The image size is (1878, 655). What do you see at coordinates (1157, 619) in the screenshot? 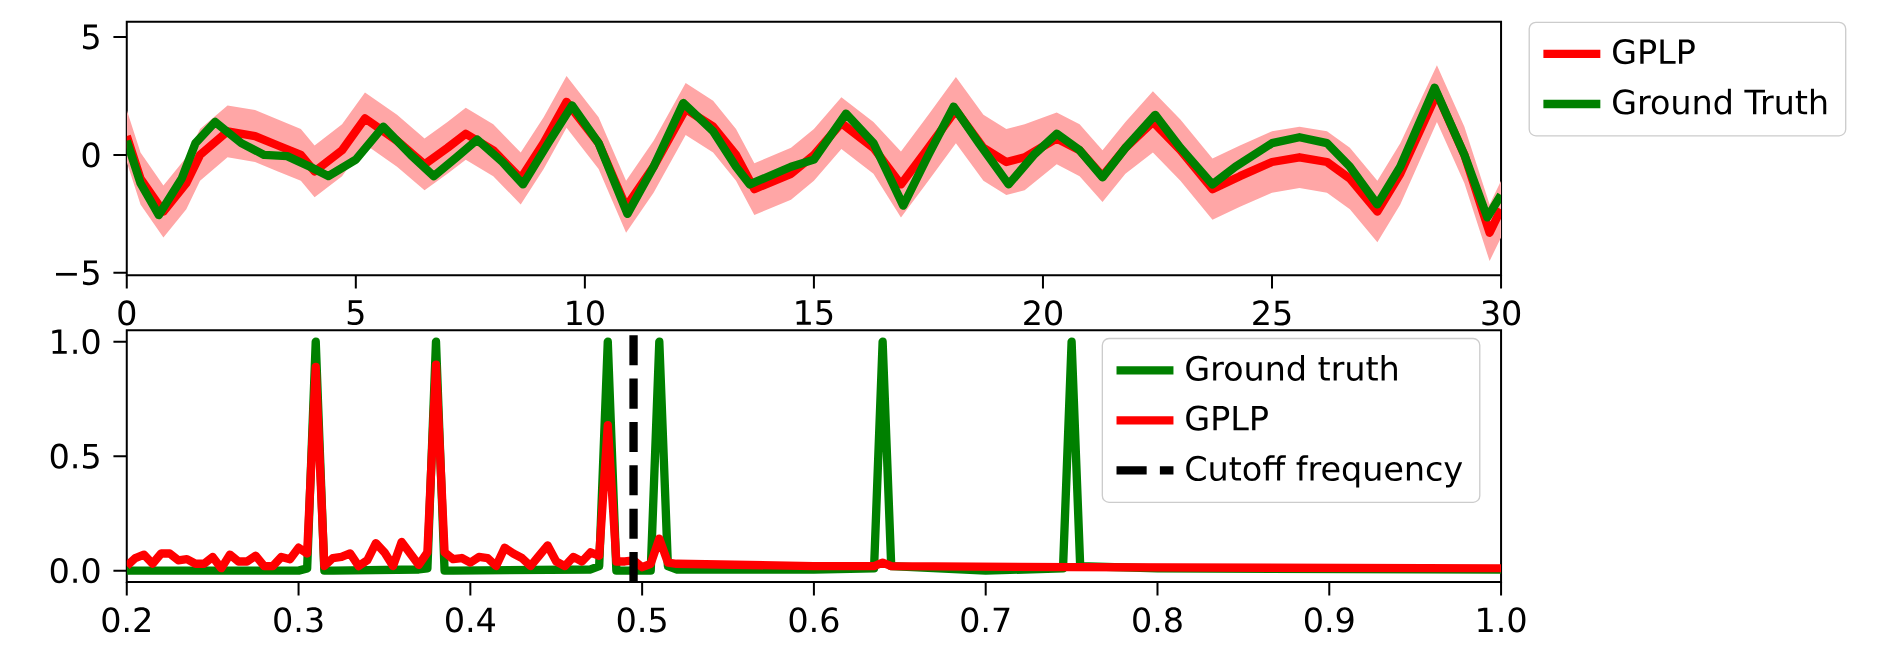
I see `x-tick-label: 0.8` at bounding box center [1157, 619].